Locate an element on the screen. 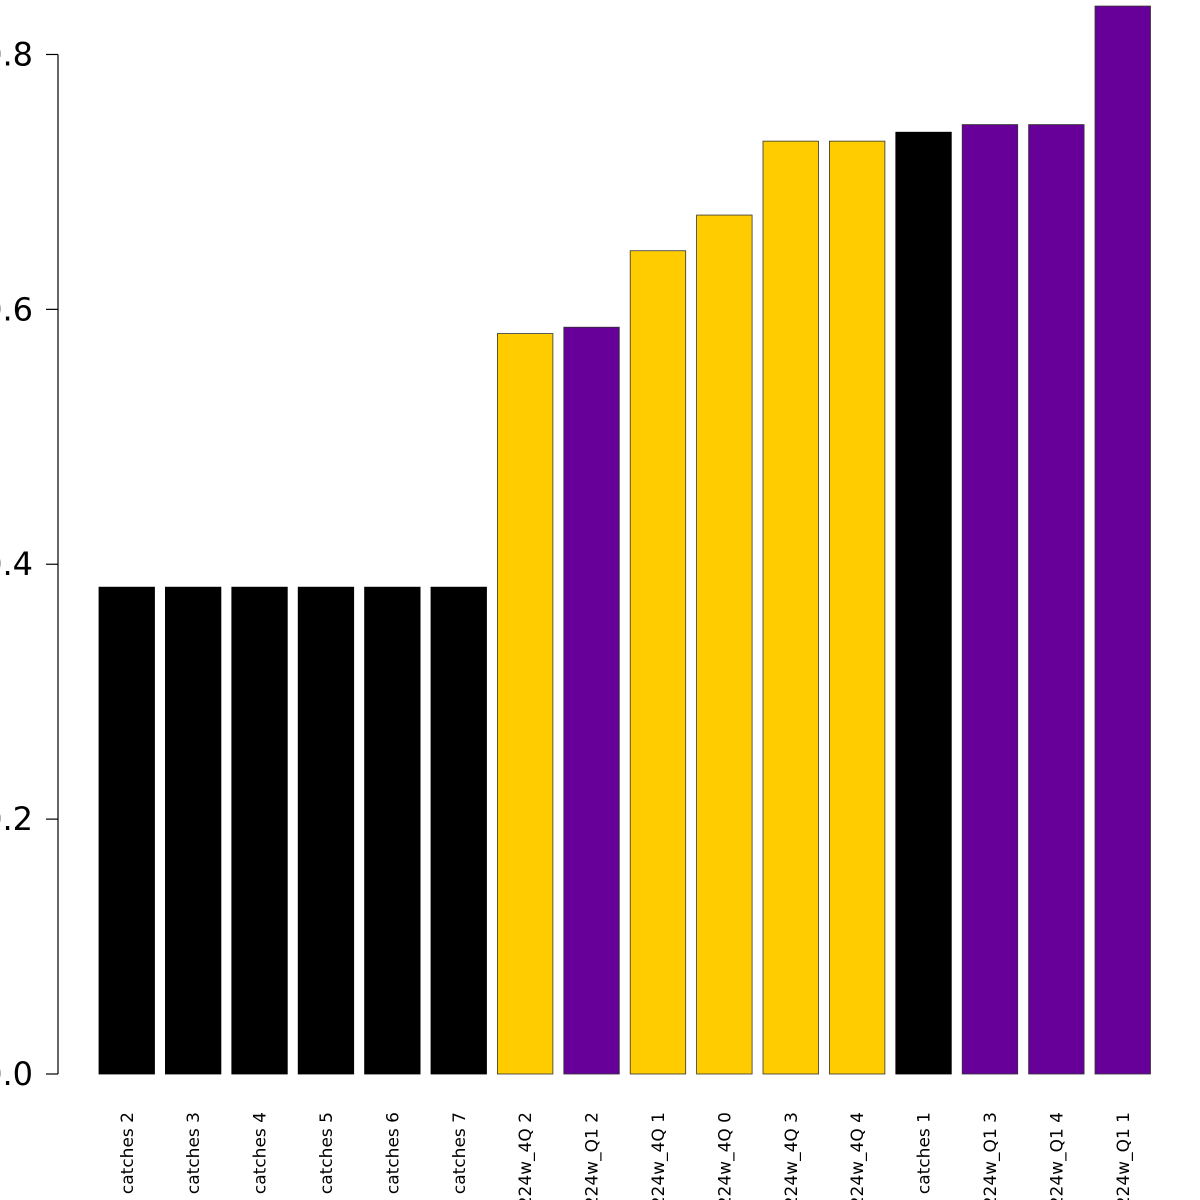 This screenshot has height=1200, width=1200. x-tick-label: catches 7 is located at coordinates (460, 1153).